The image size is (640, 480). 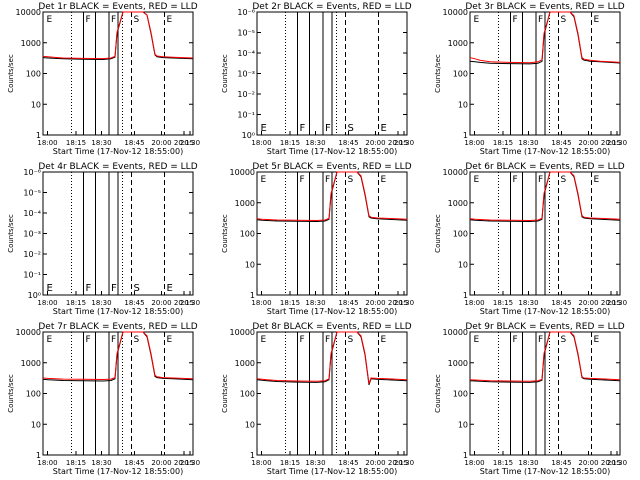 What do you see at coordinates (246, 115) in the screenshot?
I see `y-tick-label: 10⁻¹` at bounding box center [246, 115].